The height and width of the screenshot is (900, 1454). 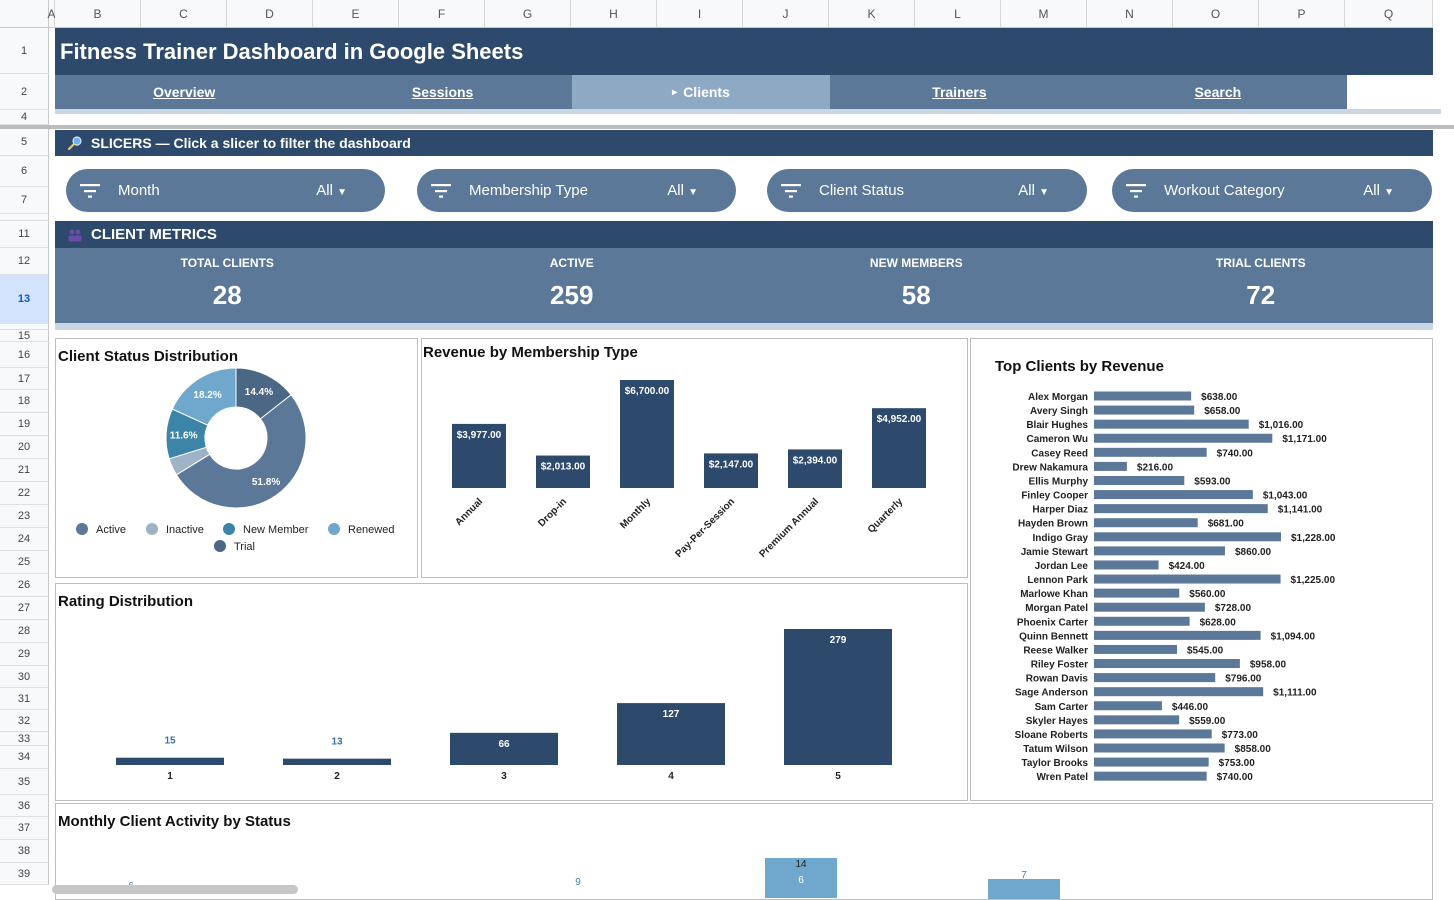 I want to click on slicer-month: Month All ▼, so click(x=225, y=190).